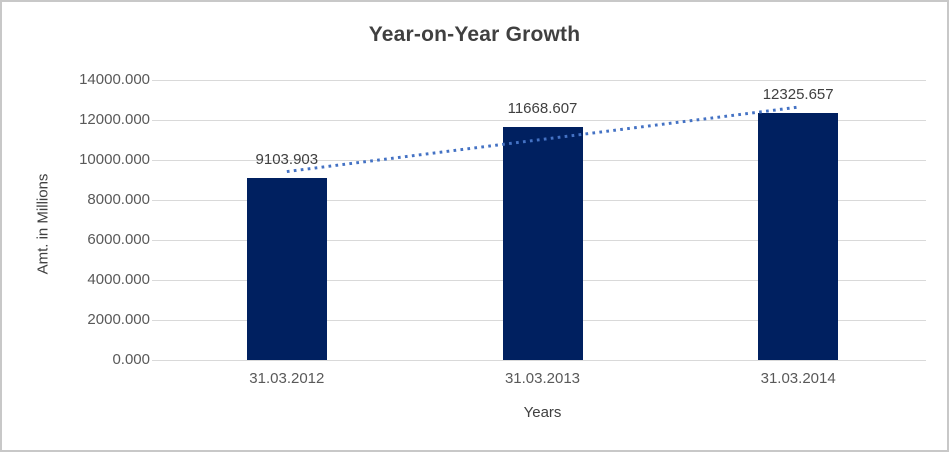  I want to click on y-tick-label: 6000.000, so click(118, 239).